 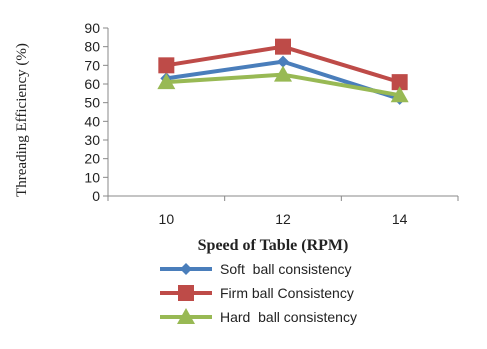 I want to click on y-tick-label: 30, so click(x=92, y=140).